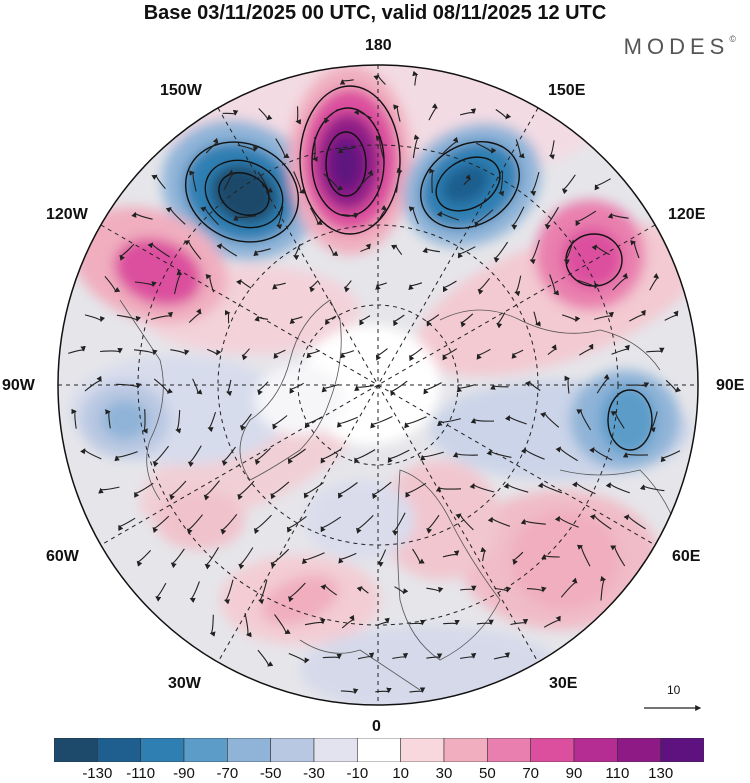  Describe the element at coordinates (530, 773) in the screenshot. I see `colorbar-tick-label: 70` at that location.